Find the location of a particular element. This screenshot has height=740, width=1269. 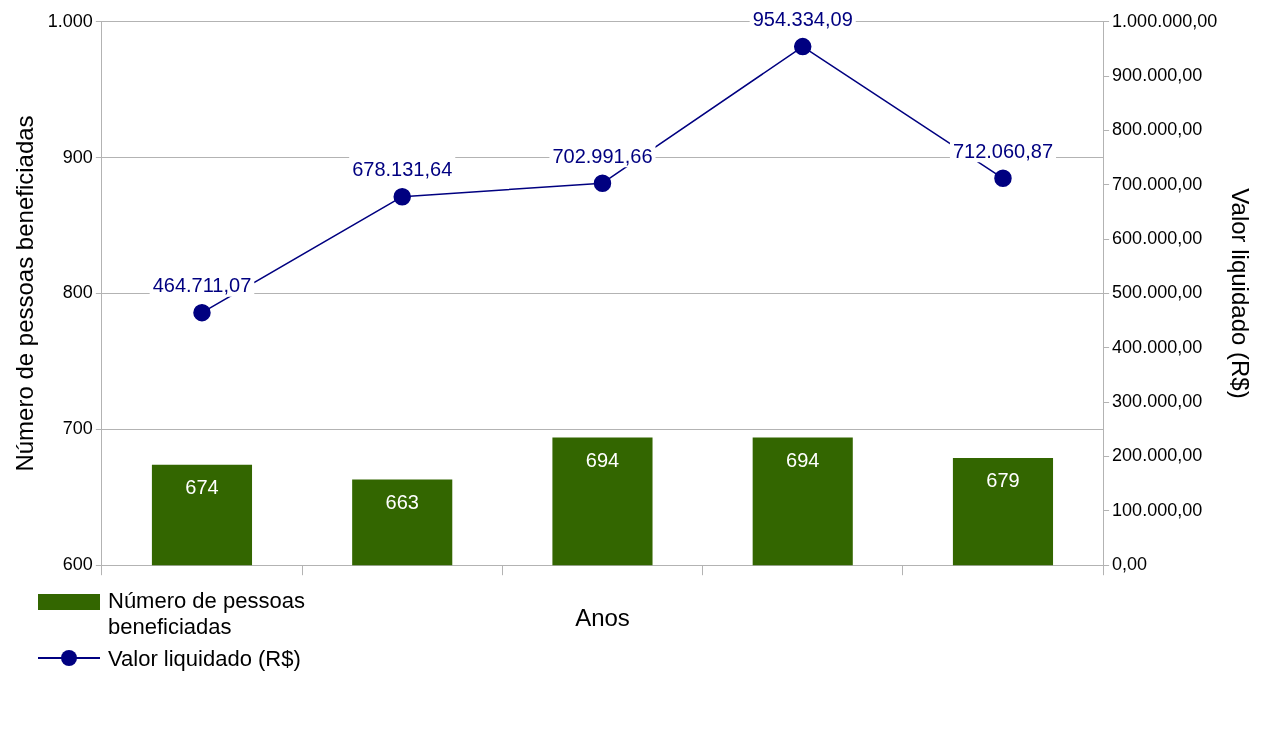

data-label: 663 is located at coordinates (402, 502).